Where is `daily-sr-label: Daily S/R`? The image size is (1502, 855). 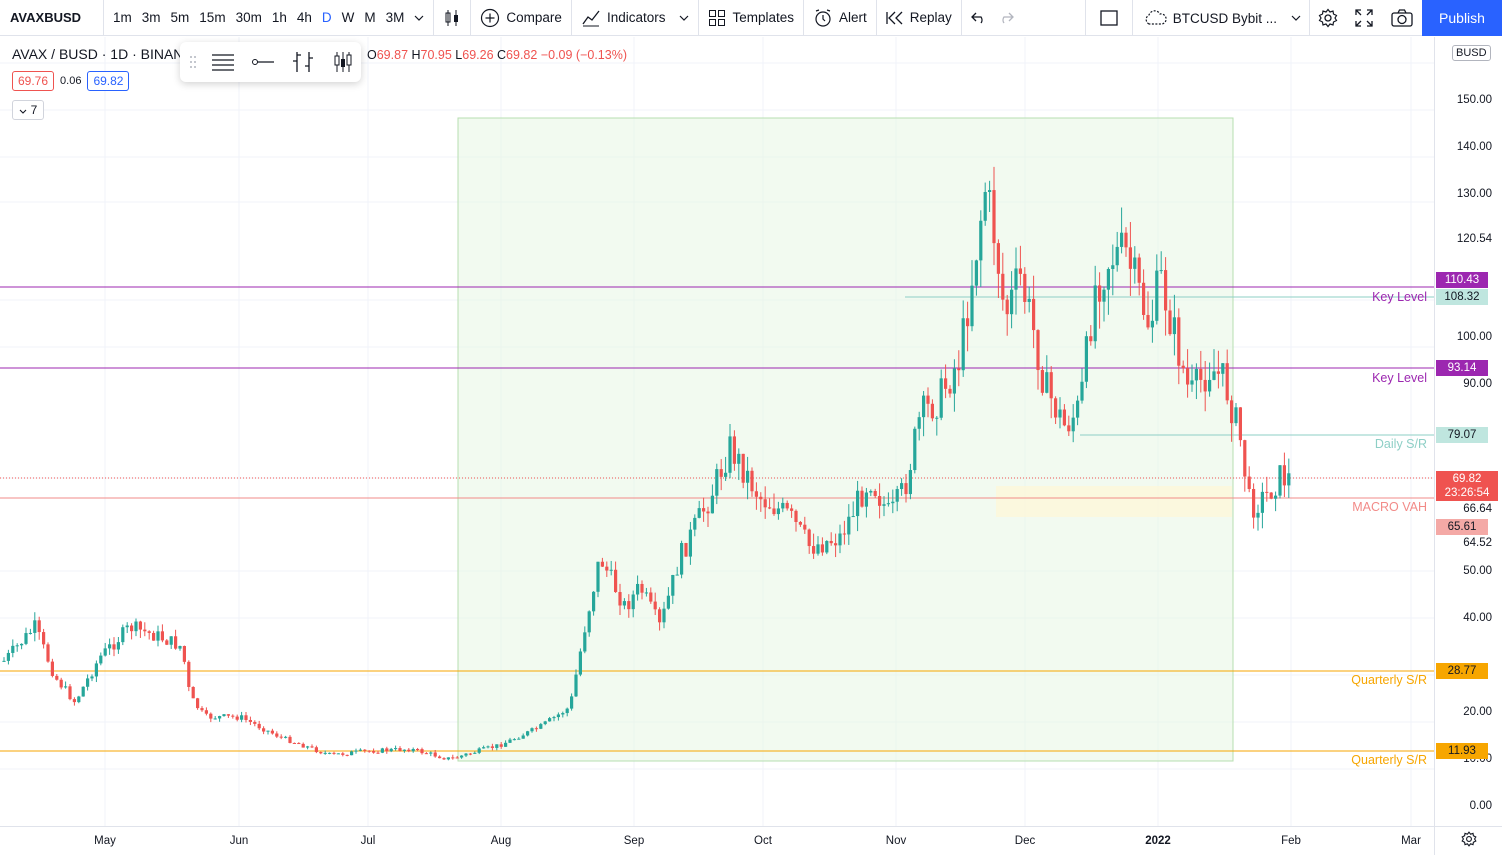
daily-sr-label: Daily S/R is located at coordinates (1400, 444).